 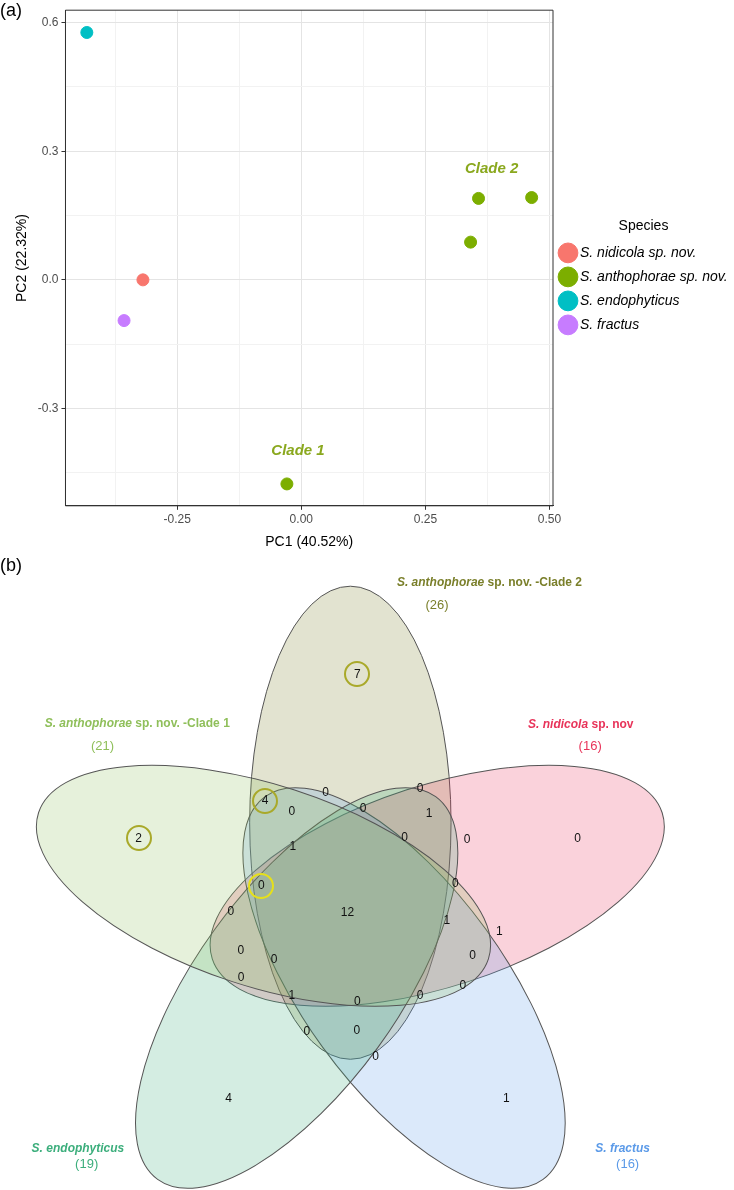 What do you see at coordinates (11, 10) in the screenshot?
I see `text: (a)` at bounding box center [11, 10].